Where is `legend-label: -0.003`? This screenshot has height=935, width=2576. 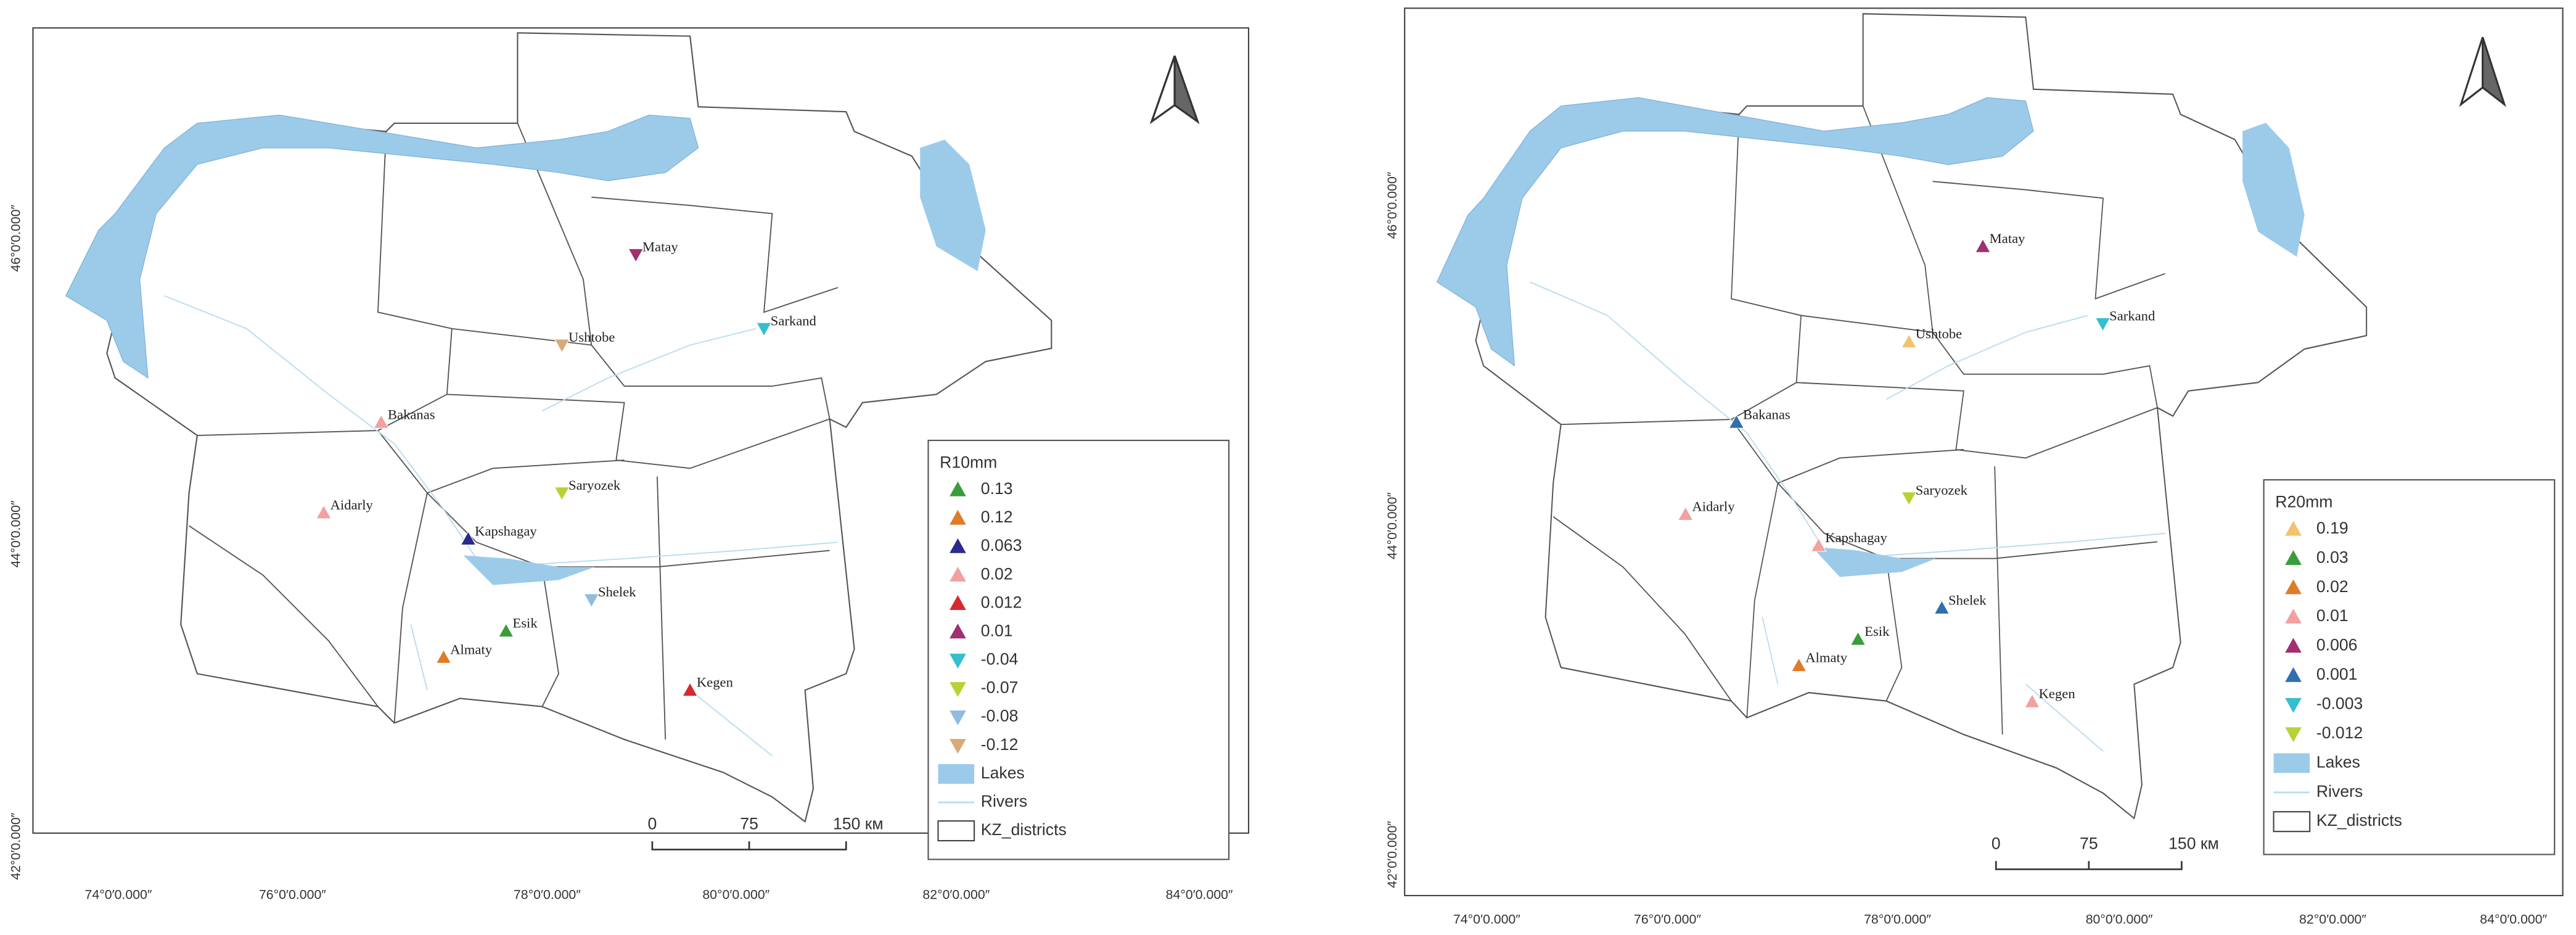 legend-label: -0.003 is located at coordinates (2339, 703).